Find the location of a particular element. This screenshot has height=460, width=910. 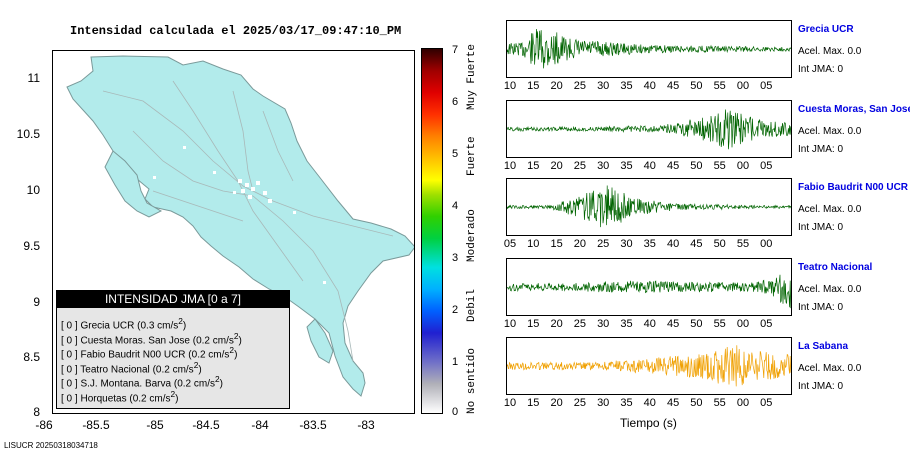

waveform-x-axis-label: Tiempo (s) is located at coordinates (648, 423).